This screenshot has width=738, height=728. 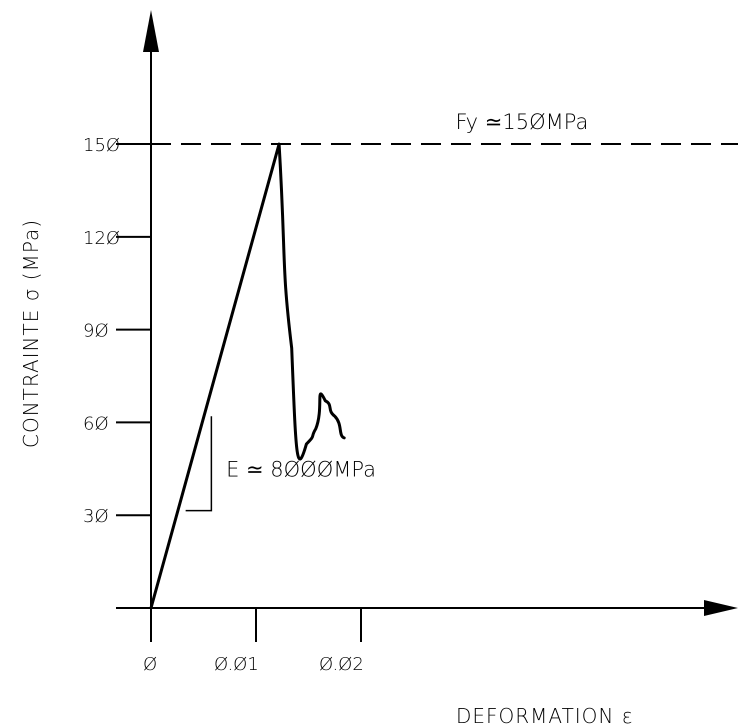 I want to click on y-tick-label-90: 9Ø, so click(x=96, y=331).